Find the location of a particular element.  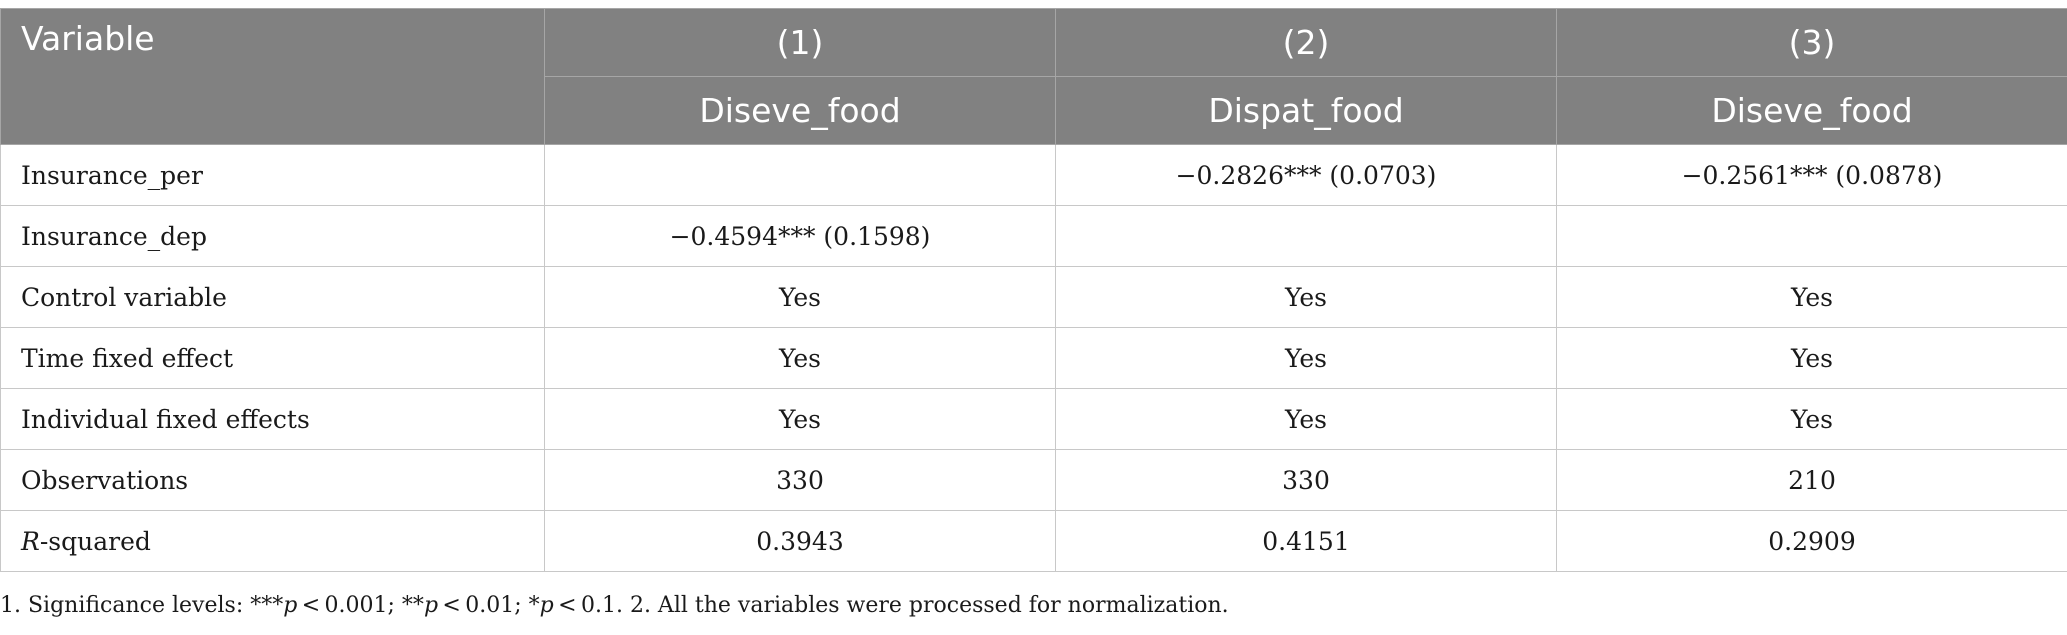

footnote-text: < 0.01; * is located at coordinates (489, 605).